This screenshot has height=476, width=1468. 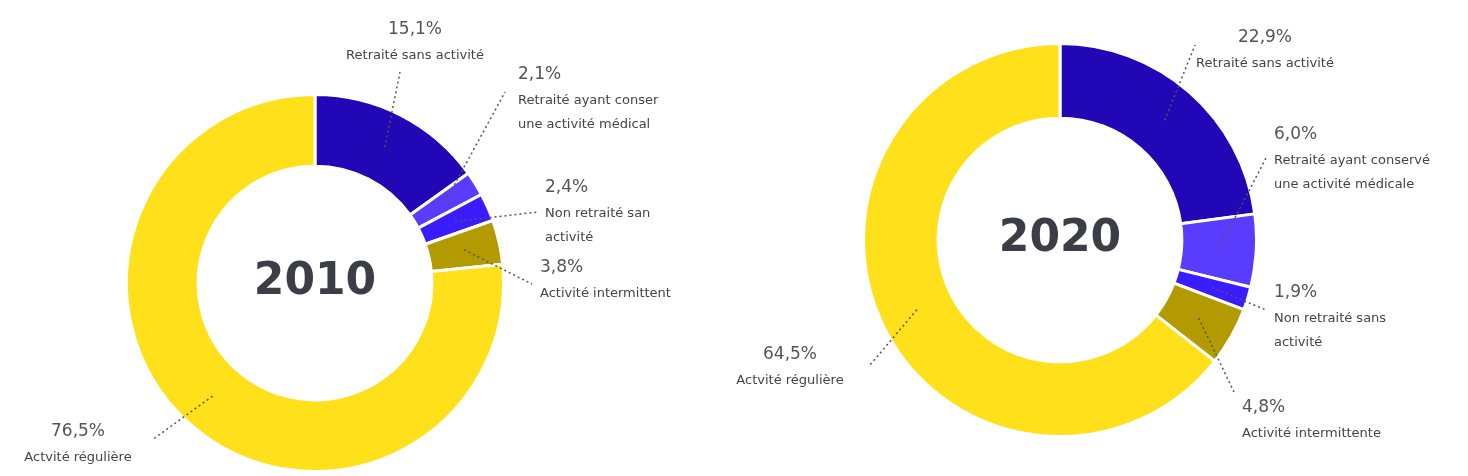 What do you see at coordinates (1060, 236) in the screenshot?
I see `text: 2020` at bounding box center [1060, 236].